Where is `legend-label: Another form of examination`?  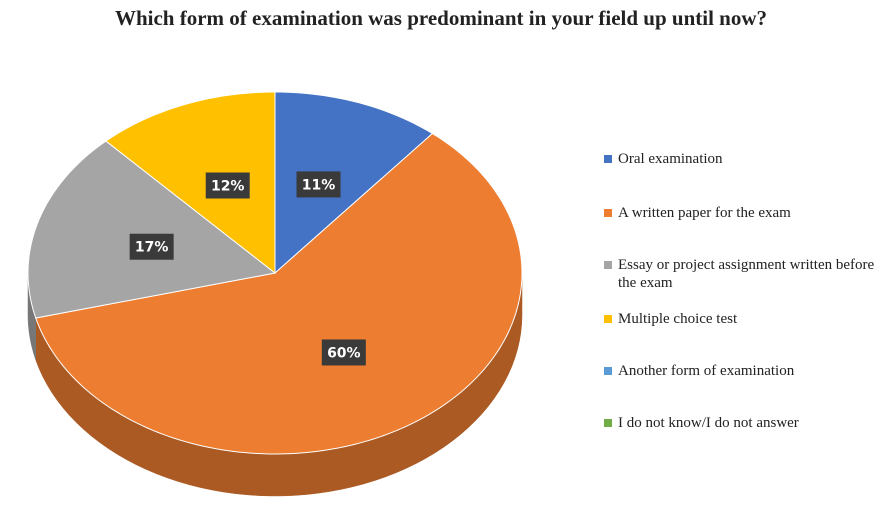
legend-label: Another form of examination is located at coordinates (706, 371).